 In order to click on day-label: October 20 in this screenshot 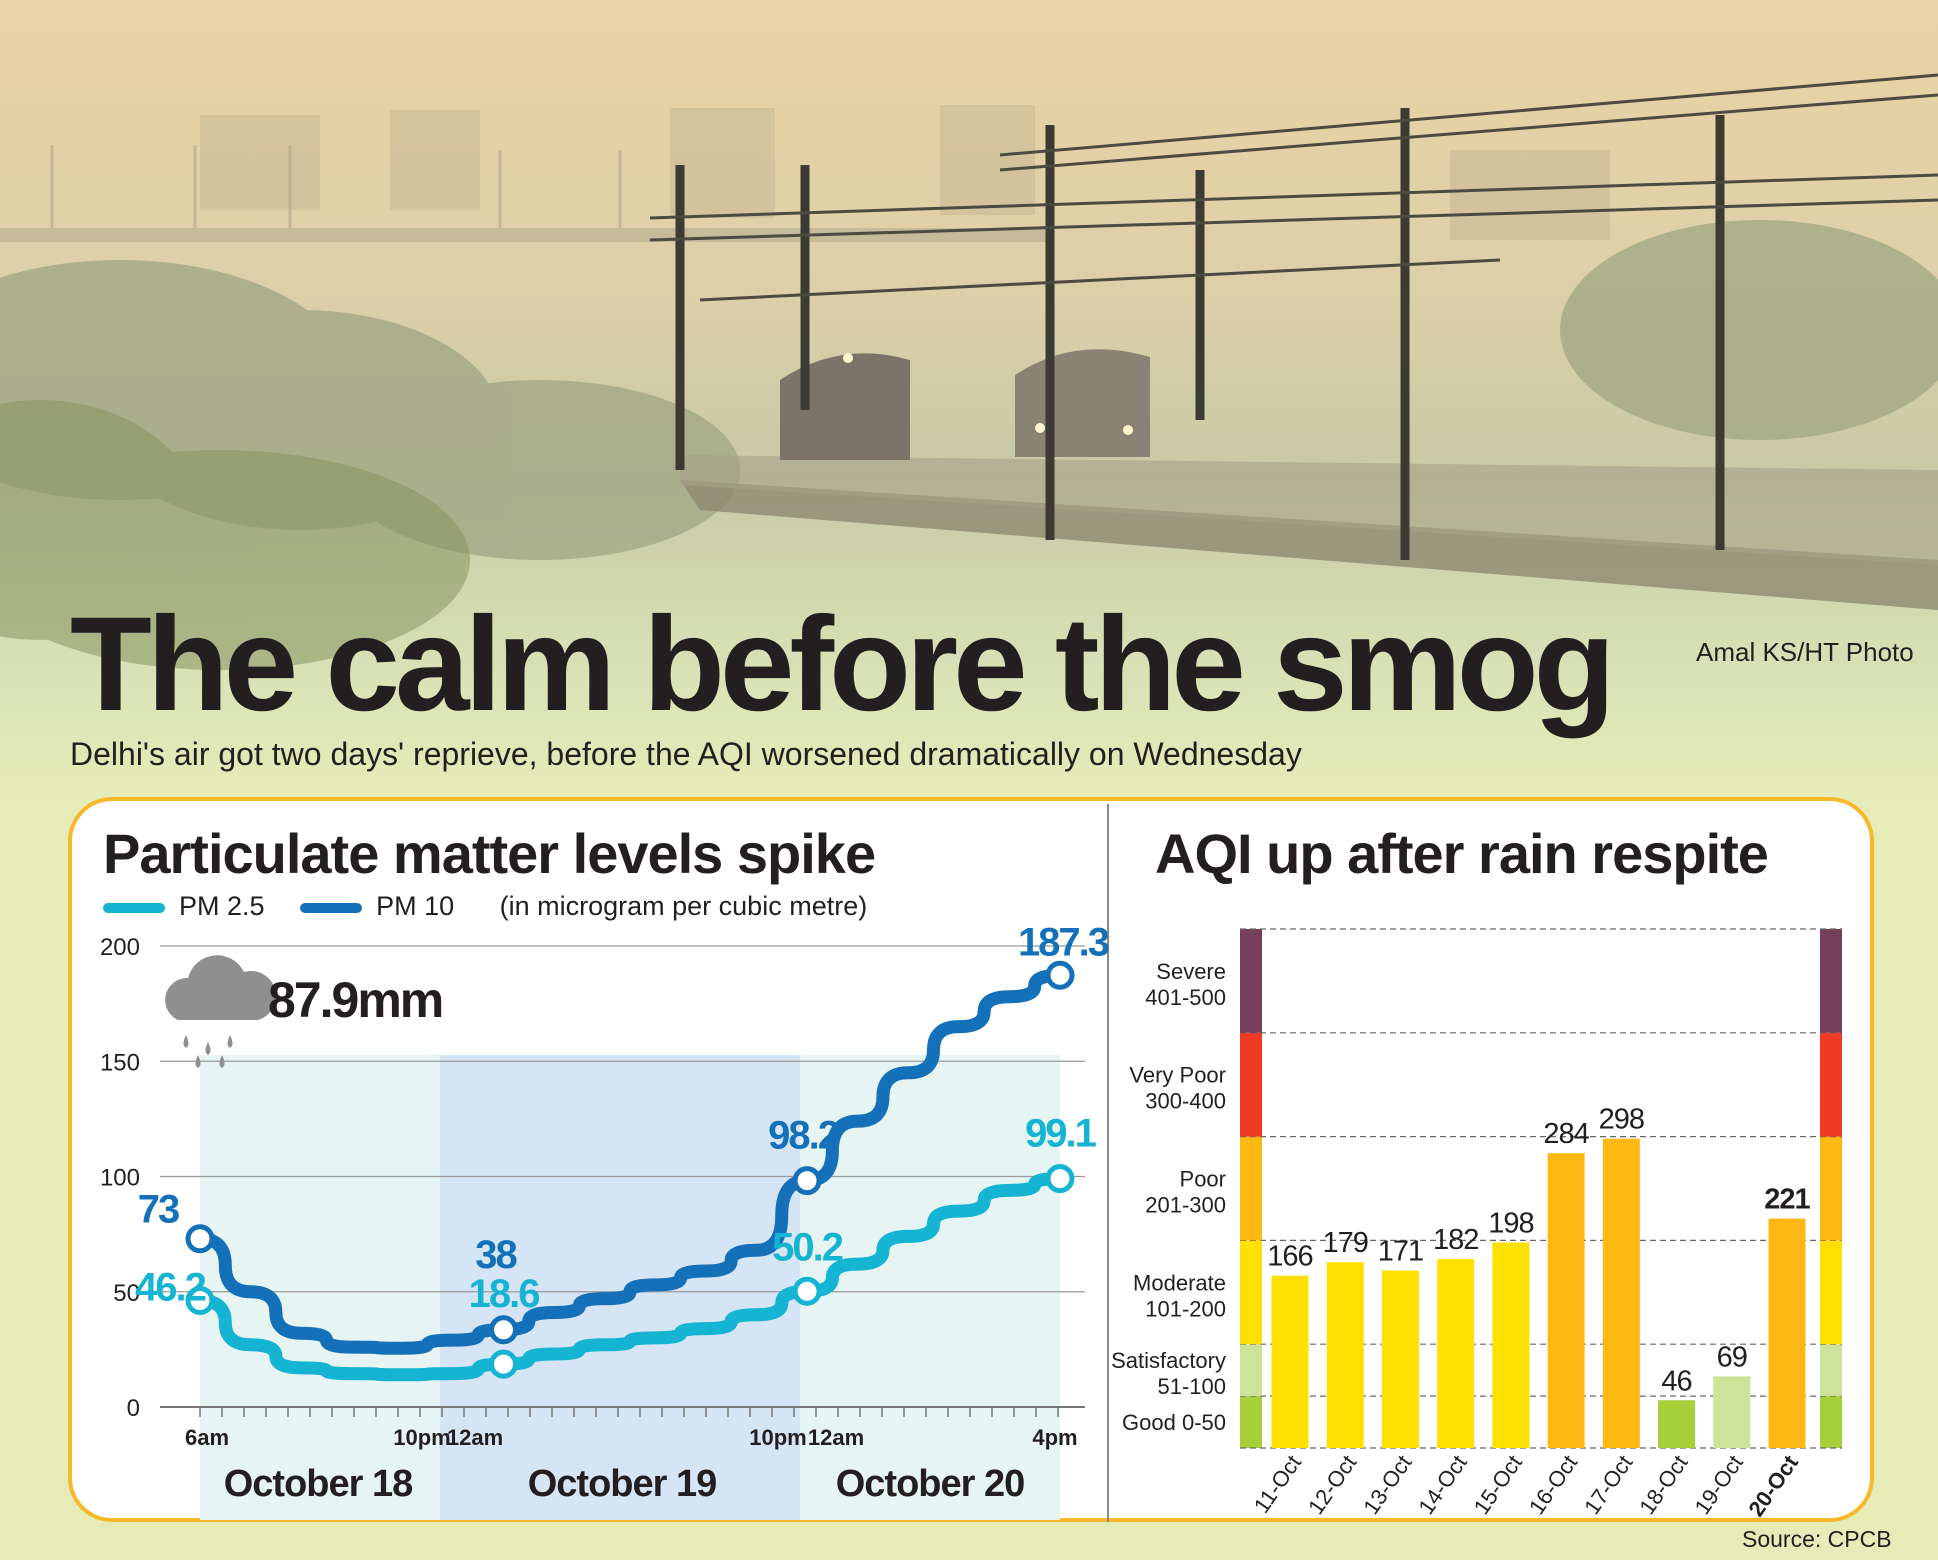, I will do `click(930, 1484)`.